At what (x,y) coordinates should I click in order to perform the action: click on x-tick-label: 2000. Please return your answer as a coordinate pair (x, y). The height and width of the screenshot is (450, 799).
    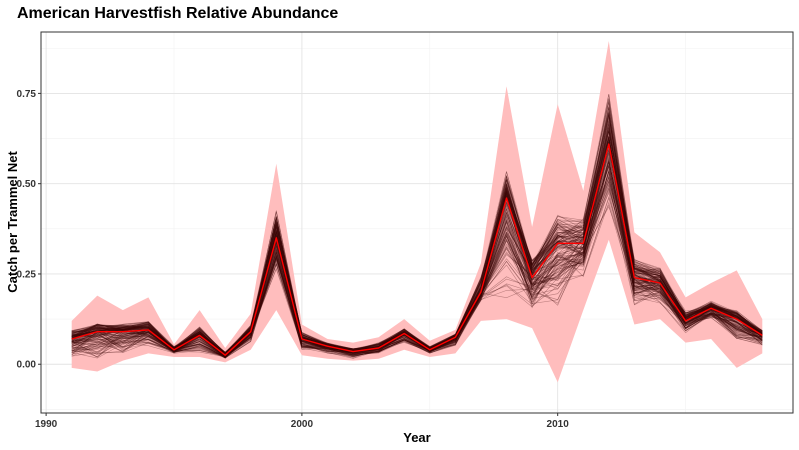
    Looking at the image, I should click on (302, 424).